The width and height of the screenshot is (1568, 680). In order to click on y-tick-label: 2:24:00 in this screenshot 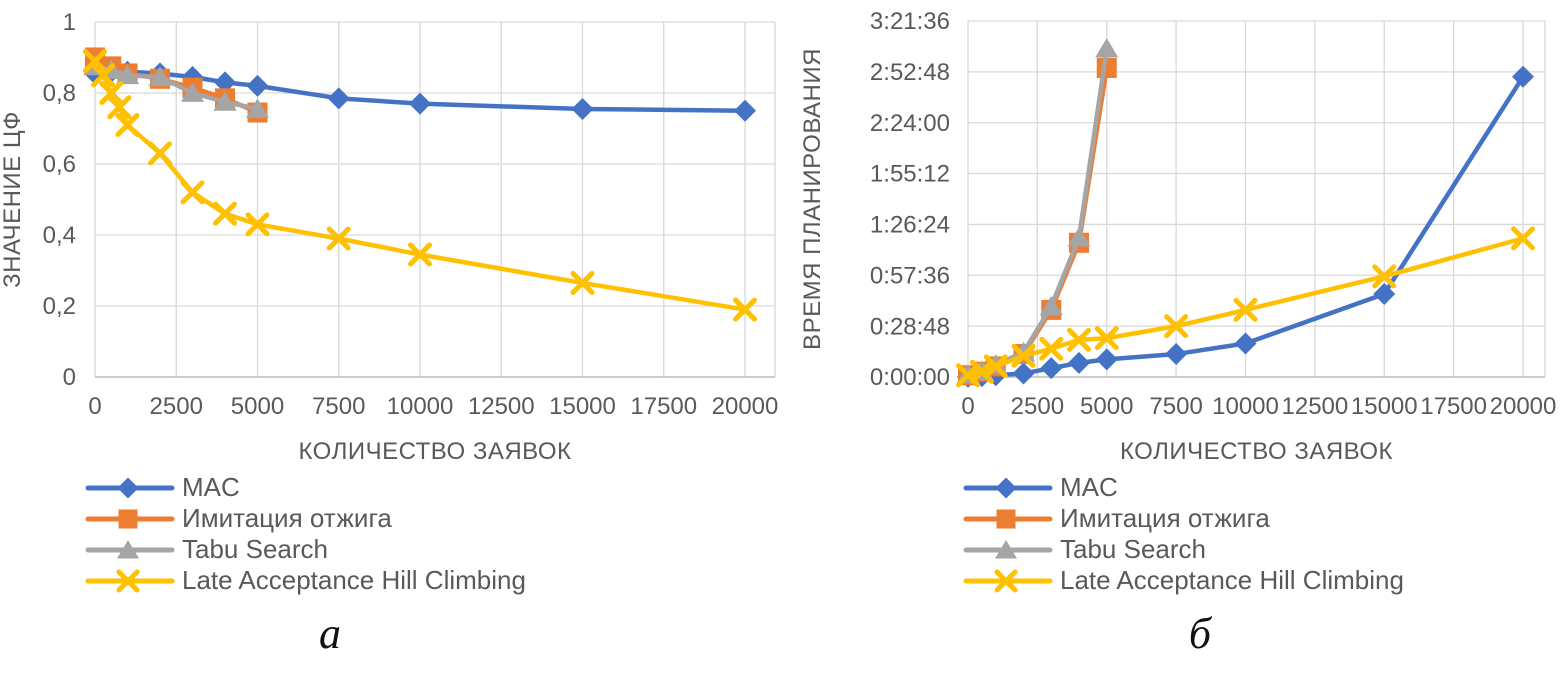, I will do `click(910, 123)`.